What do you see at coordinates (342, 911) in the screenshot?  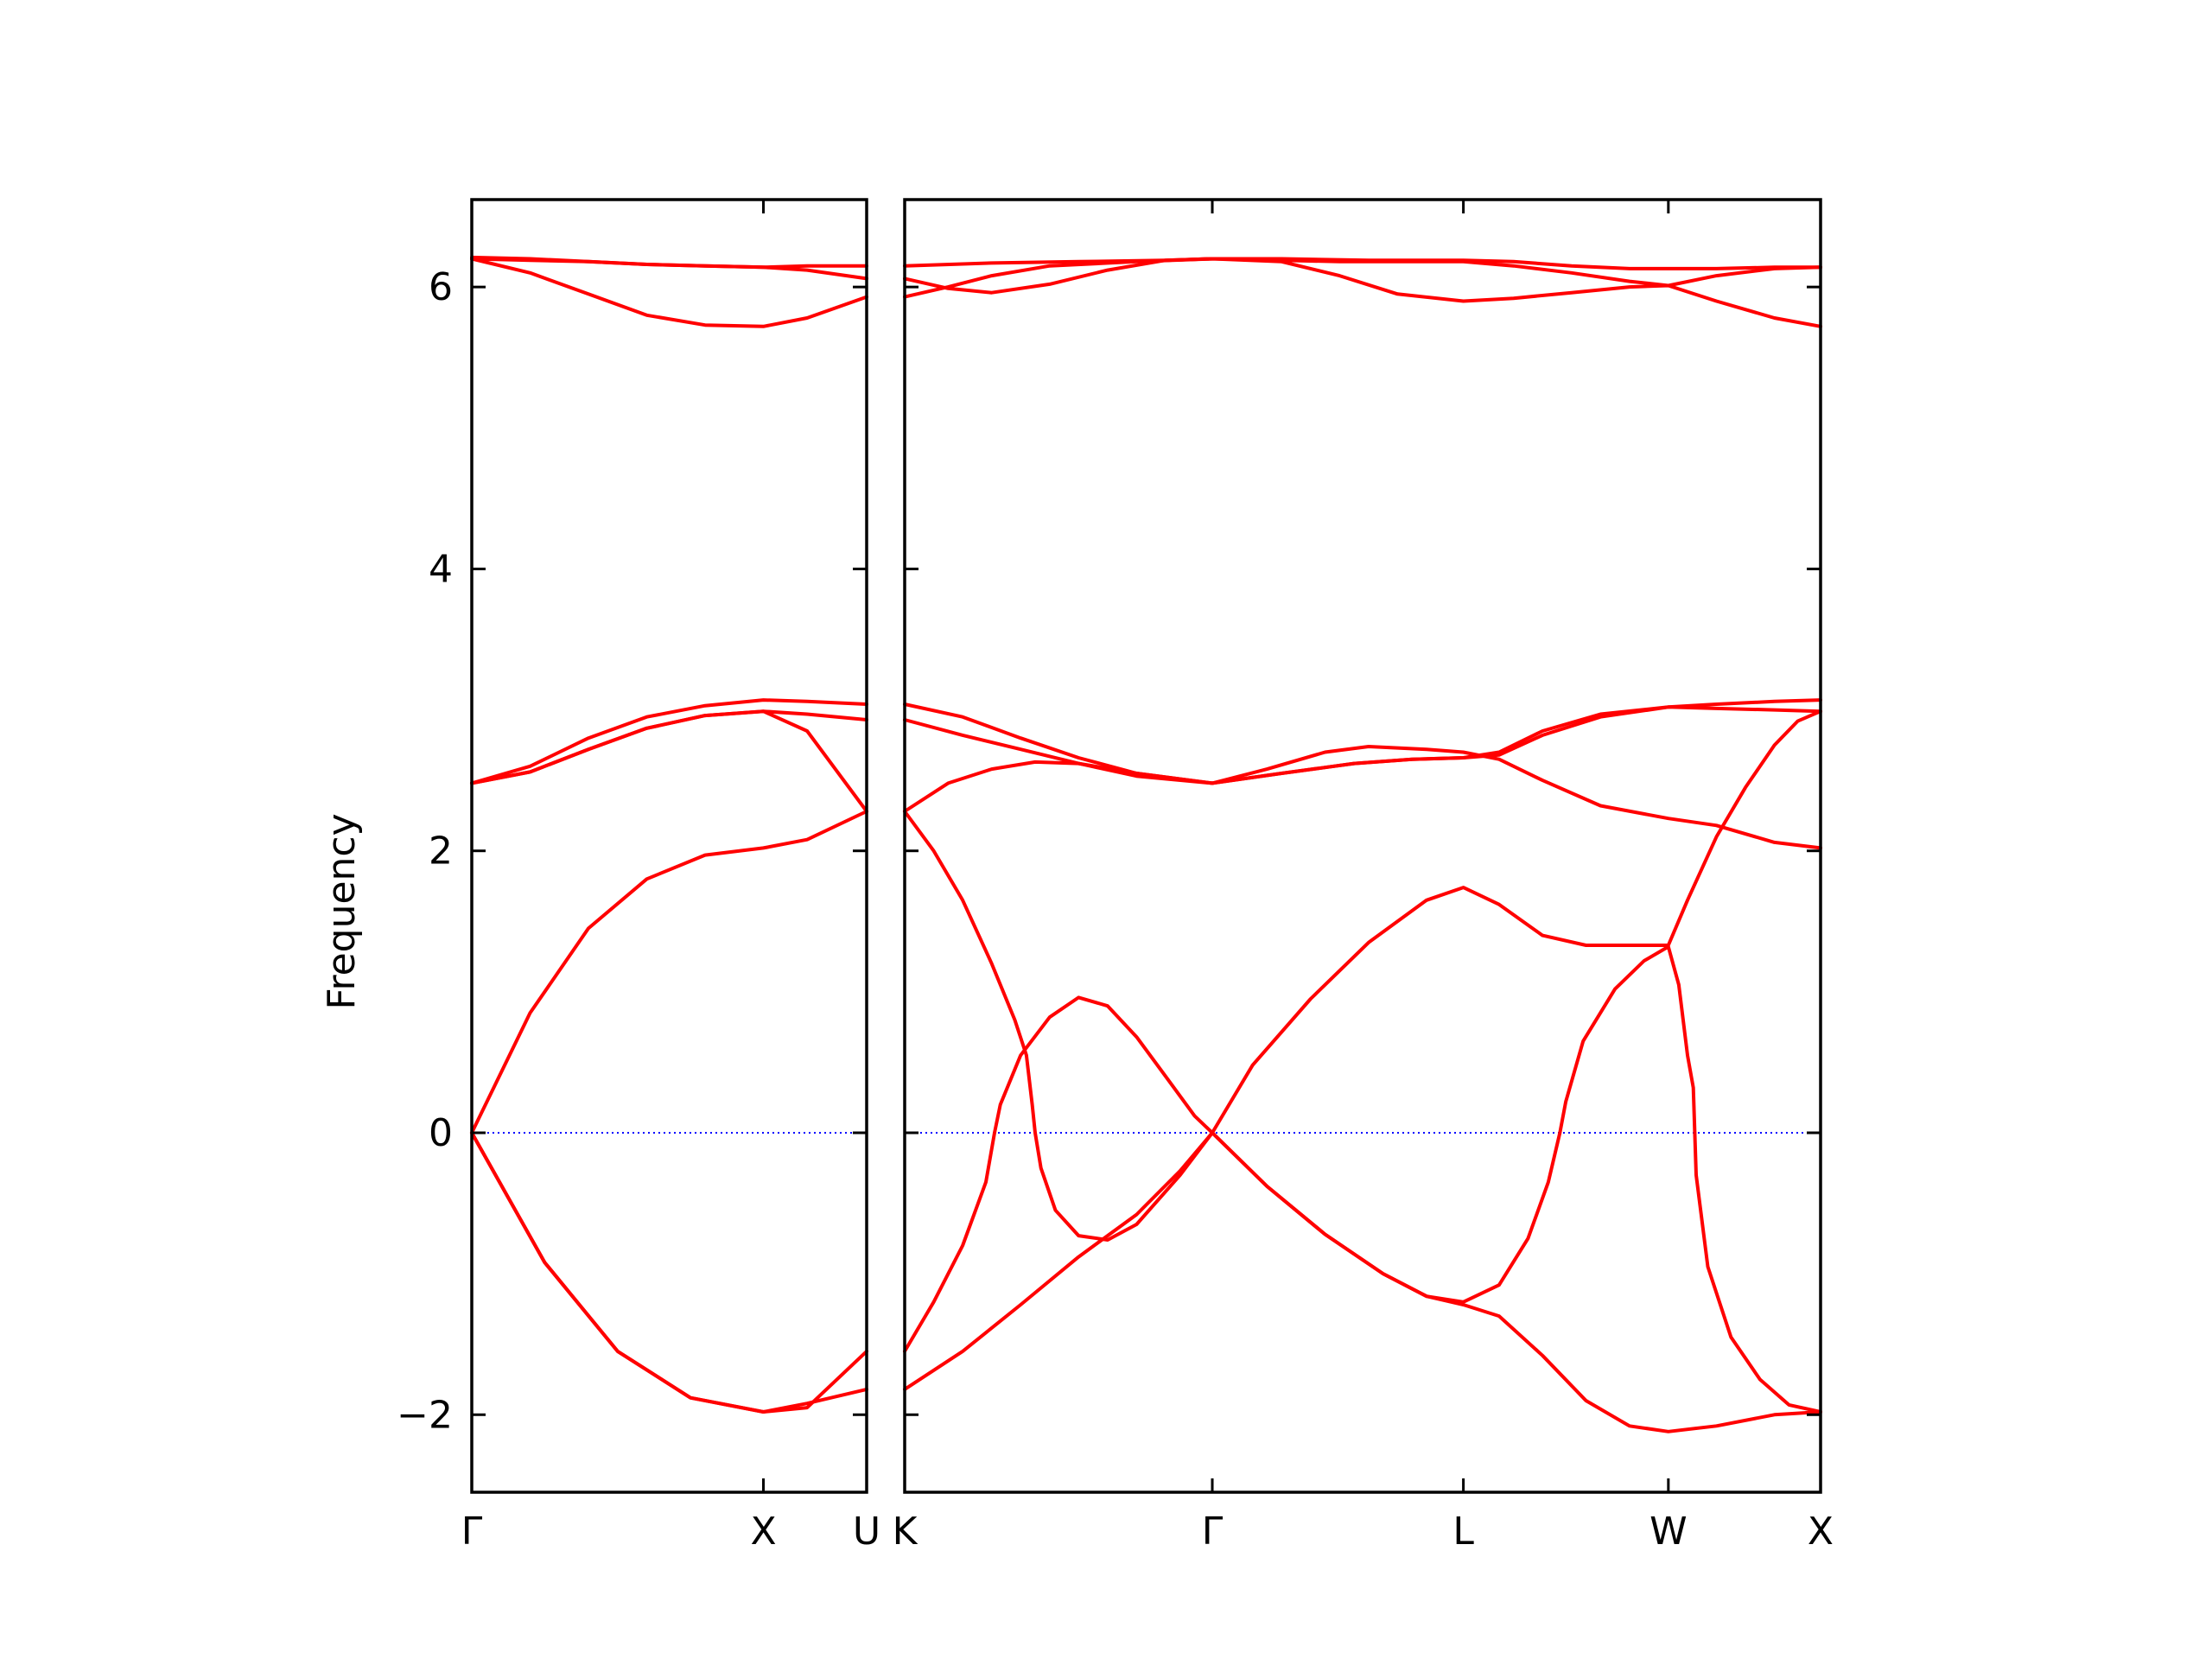 I see `y-axis-label: Frequency` at bounding box center [342, 911].